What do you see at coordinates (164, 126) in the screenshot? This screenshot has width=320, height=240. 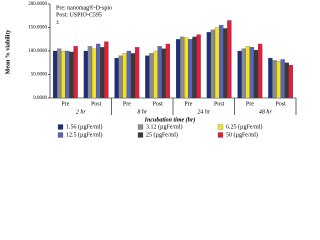 I see `legend-label: 3.12 (µgFe/ml)` at bounding box center [164, 126].